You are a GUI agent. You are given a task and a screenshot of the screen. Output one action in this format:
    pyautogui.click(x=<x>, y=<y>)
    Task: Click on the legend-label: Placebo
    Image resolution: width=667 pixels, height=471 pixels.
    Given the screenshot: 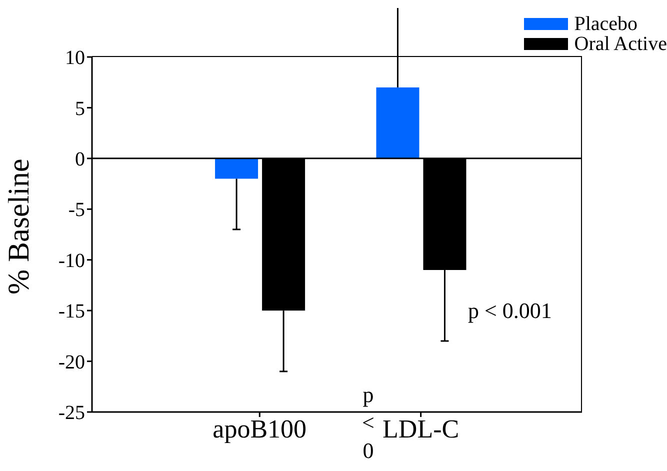 What is the action you would take?
    pyautogui.click(x=606, y=24)
    